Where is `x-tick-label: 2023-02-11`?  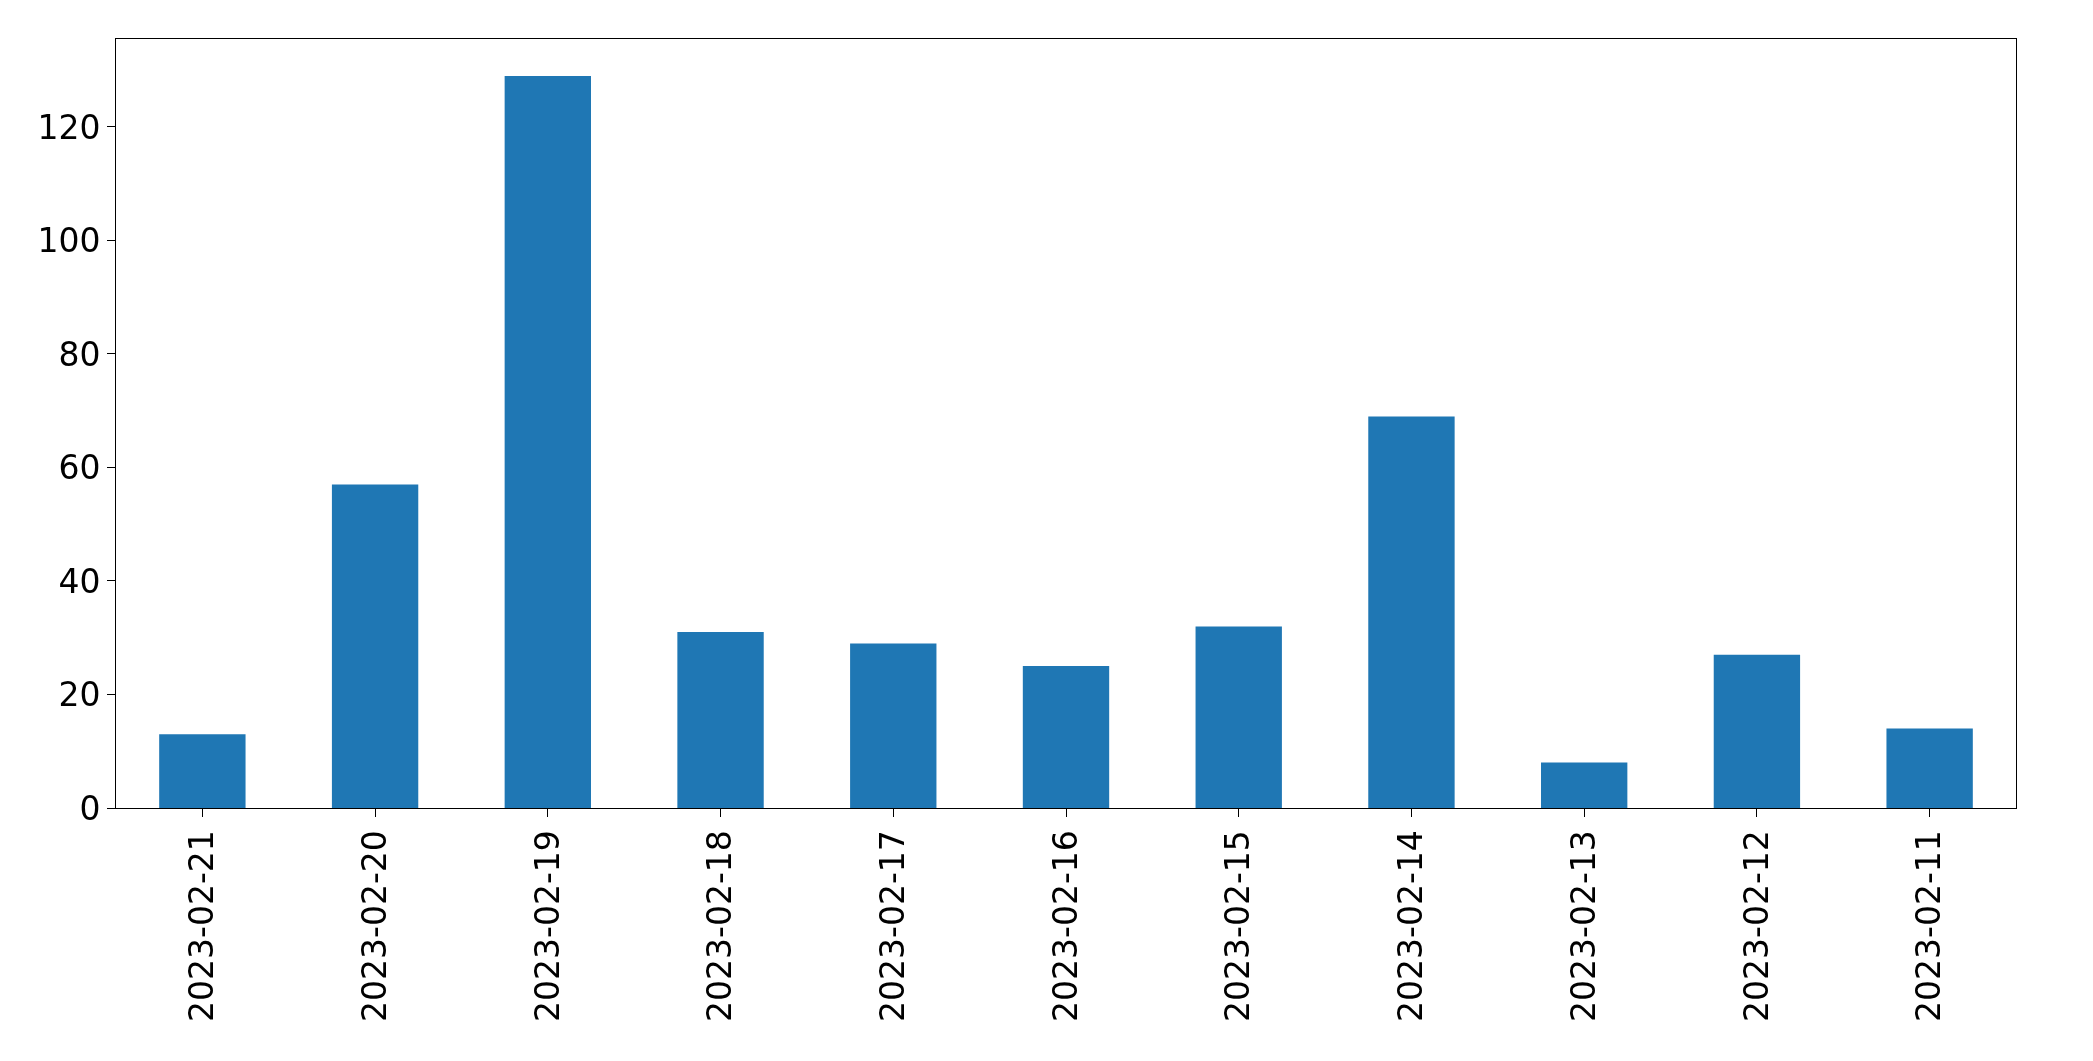 x-tick-label: 2023-02-11 is located at coordinates (1929, 926).